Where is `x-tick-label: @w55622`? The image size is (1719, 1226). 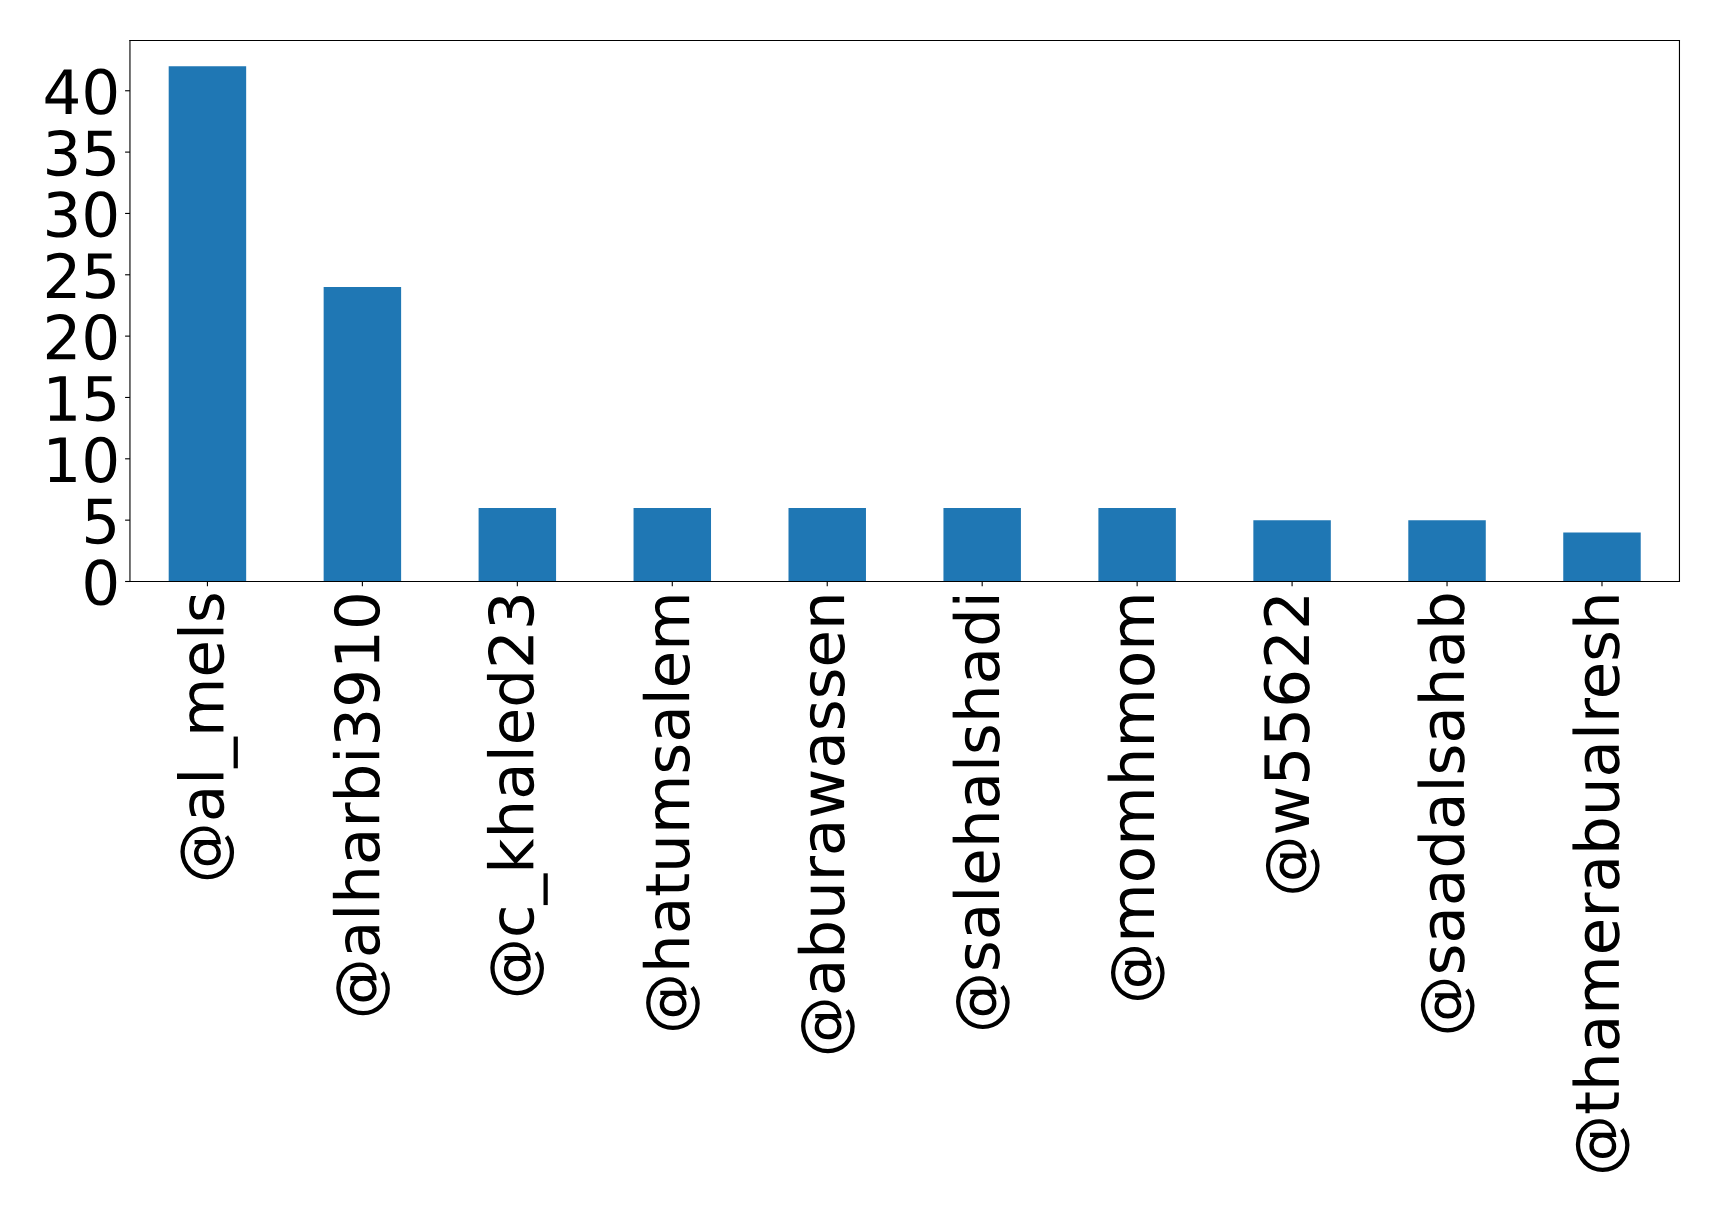
x-tick-label: @w55622 is located at coordinates (1291, 745).